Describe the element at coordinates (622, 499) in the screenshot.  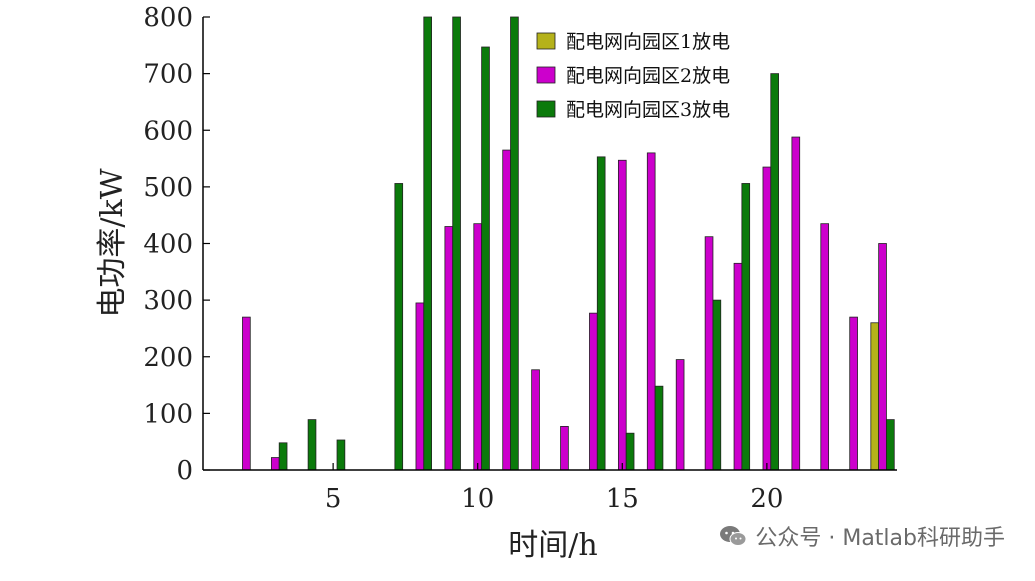
I see `x-tick-label-15: 15` at that location.